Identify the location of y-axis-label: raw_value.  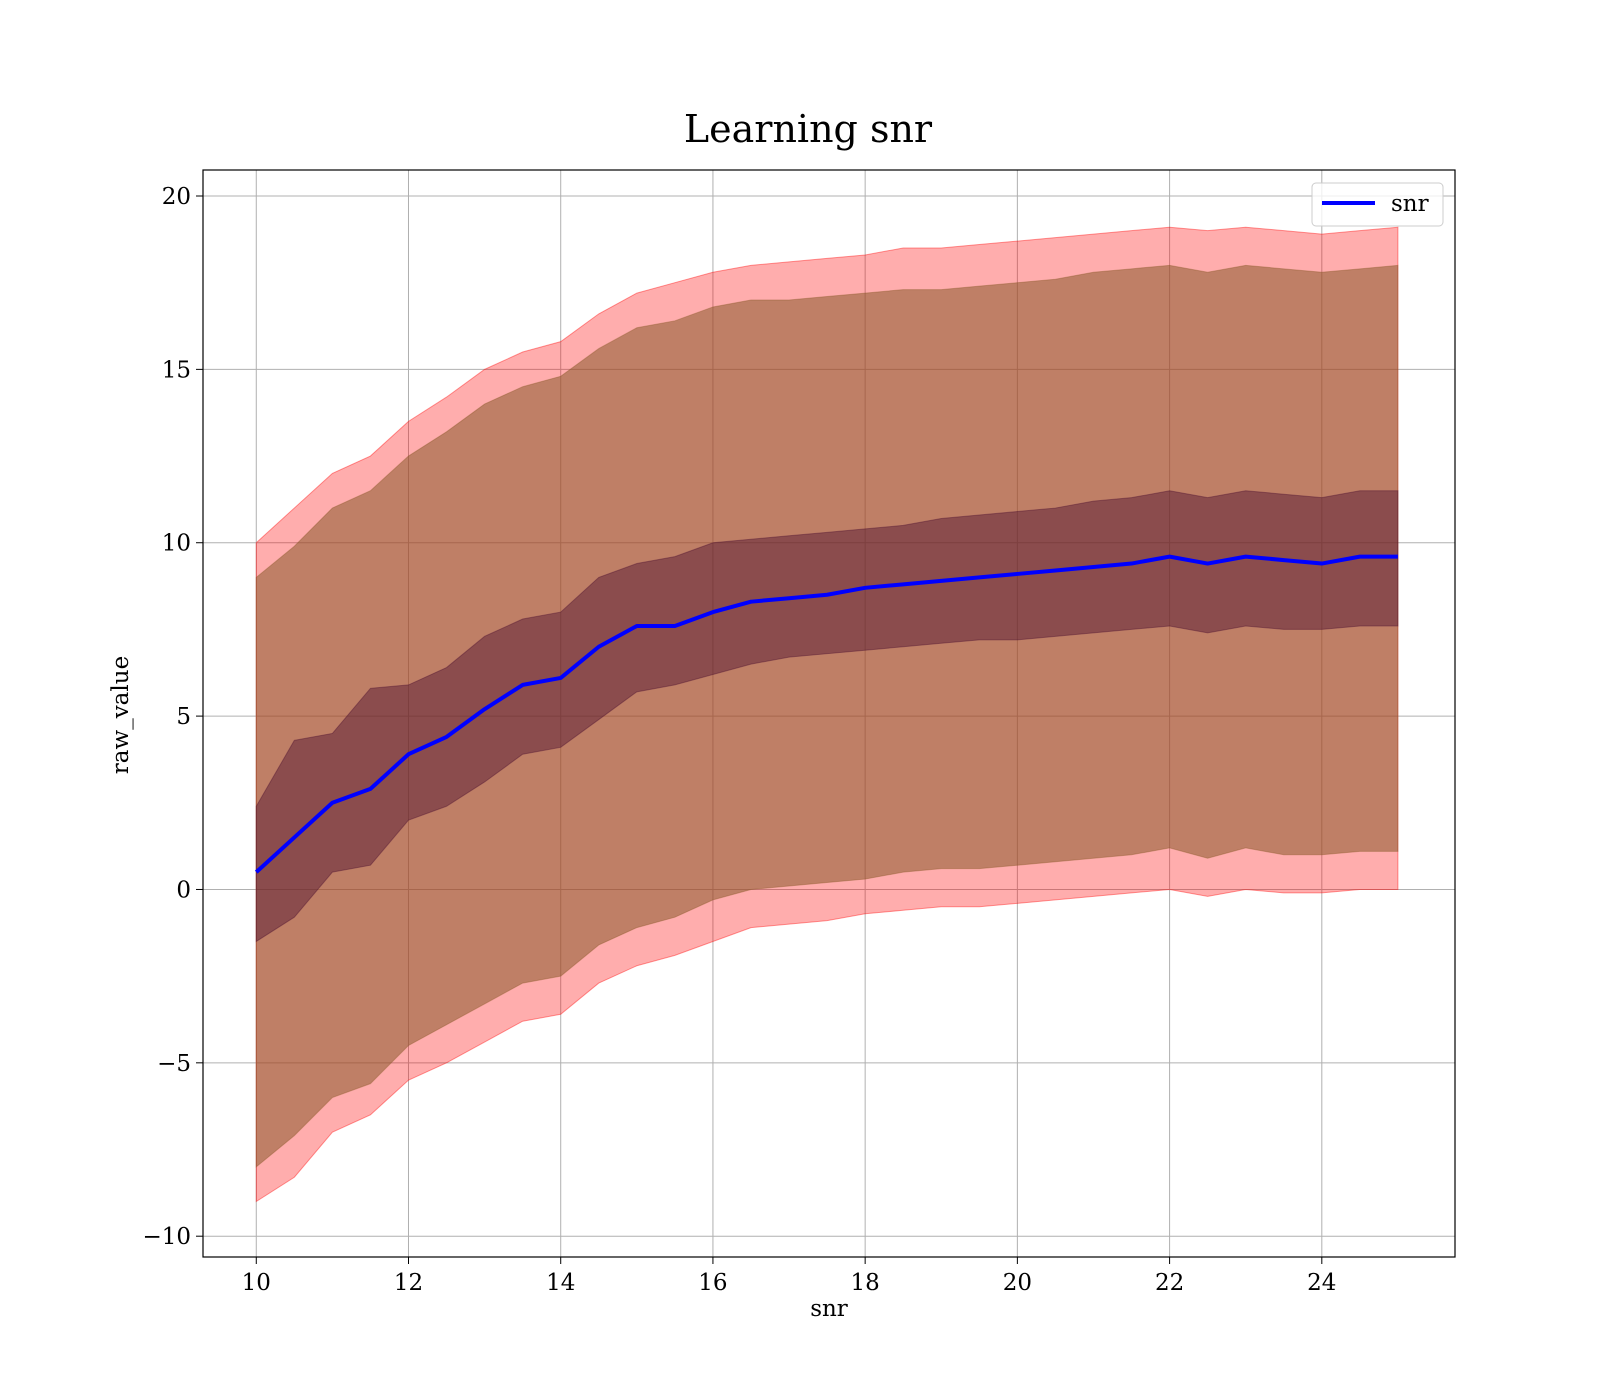
(121, 715).